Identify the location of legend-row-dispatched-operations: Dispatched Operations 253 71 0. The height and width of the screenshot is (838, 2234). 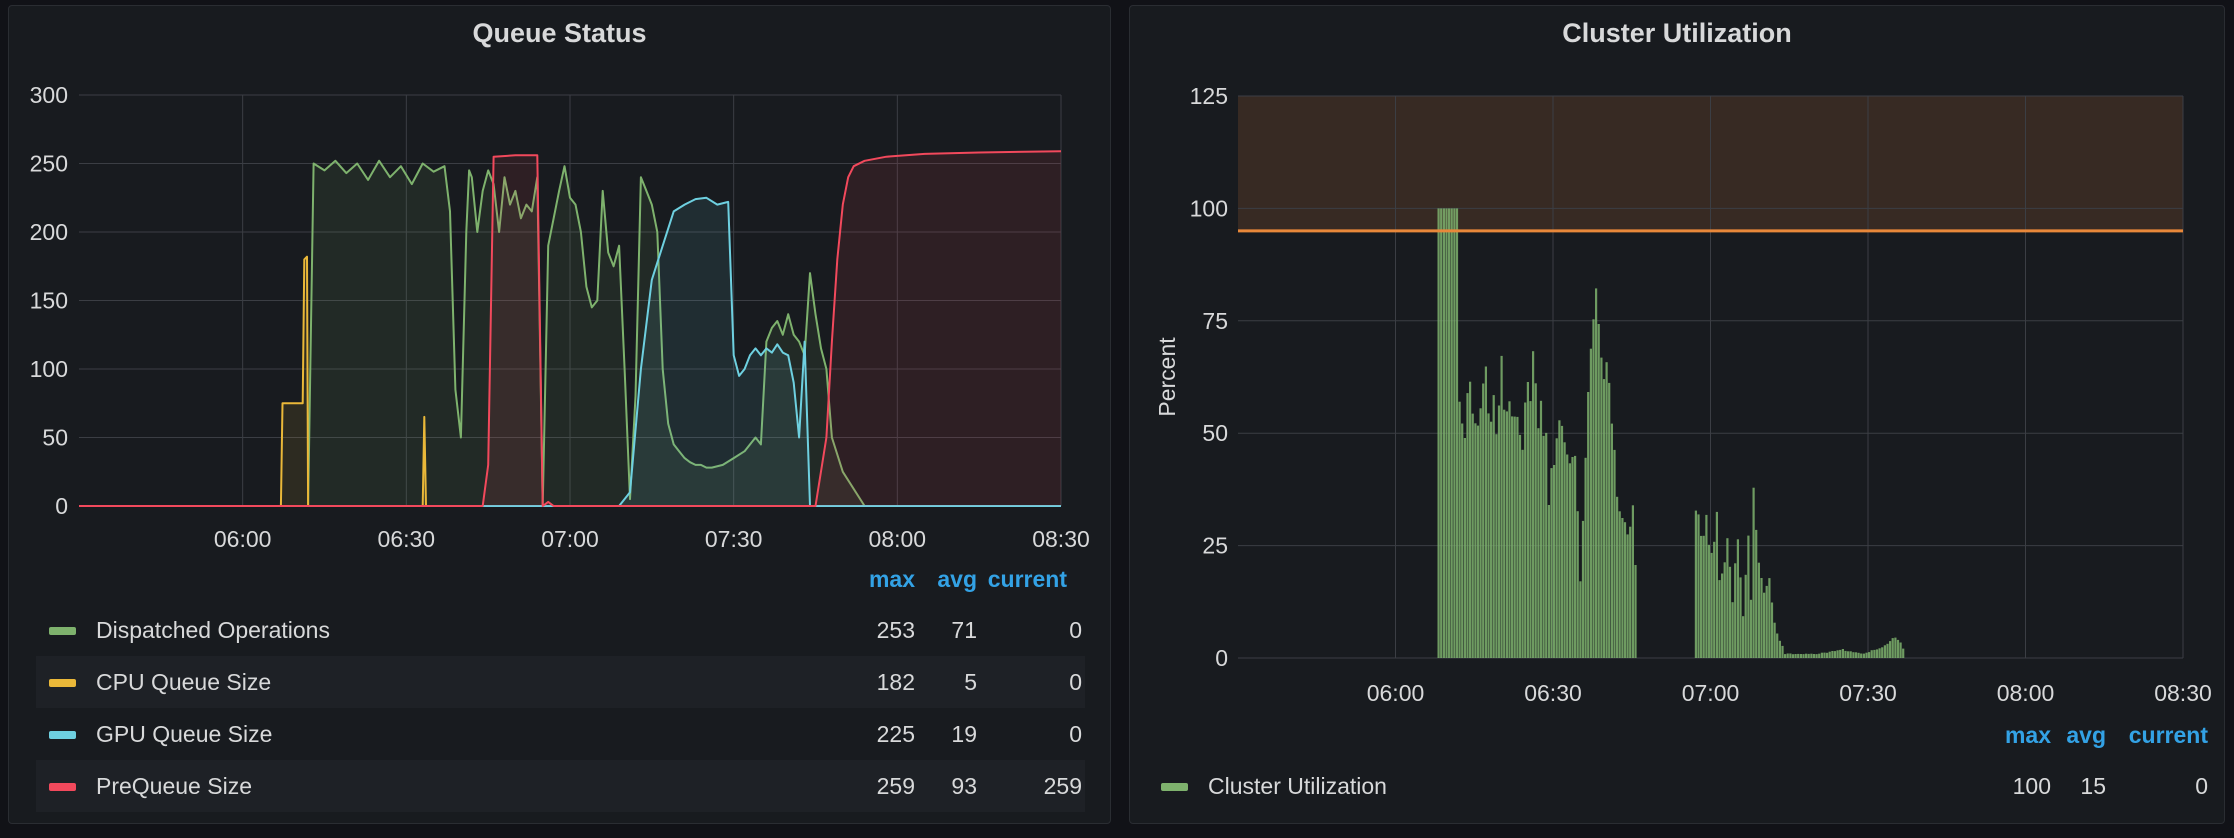
(560, 630).